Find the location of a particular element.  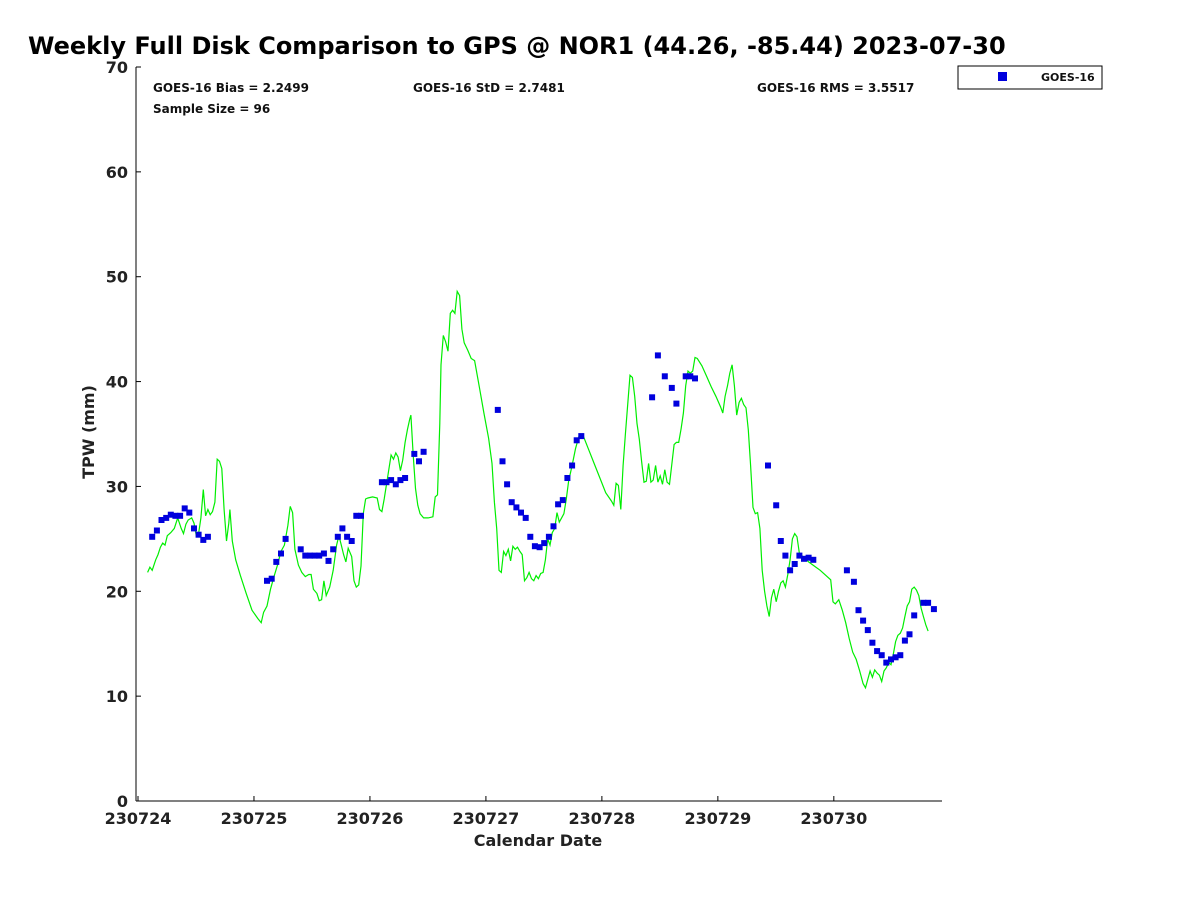

stat-std: GOES-16 StD = 2.7481 is located at coordinates (489, 88).